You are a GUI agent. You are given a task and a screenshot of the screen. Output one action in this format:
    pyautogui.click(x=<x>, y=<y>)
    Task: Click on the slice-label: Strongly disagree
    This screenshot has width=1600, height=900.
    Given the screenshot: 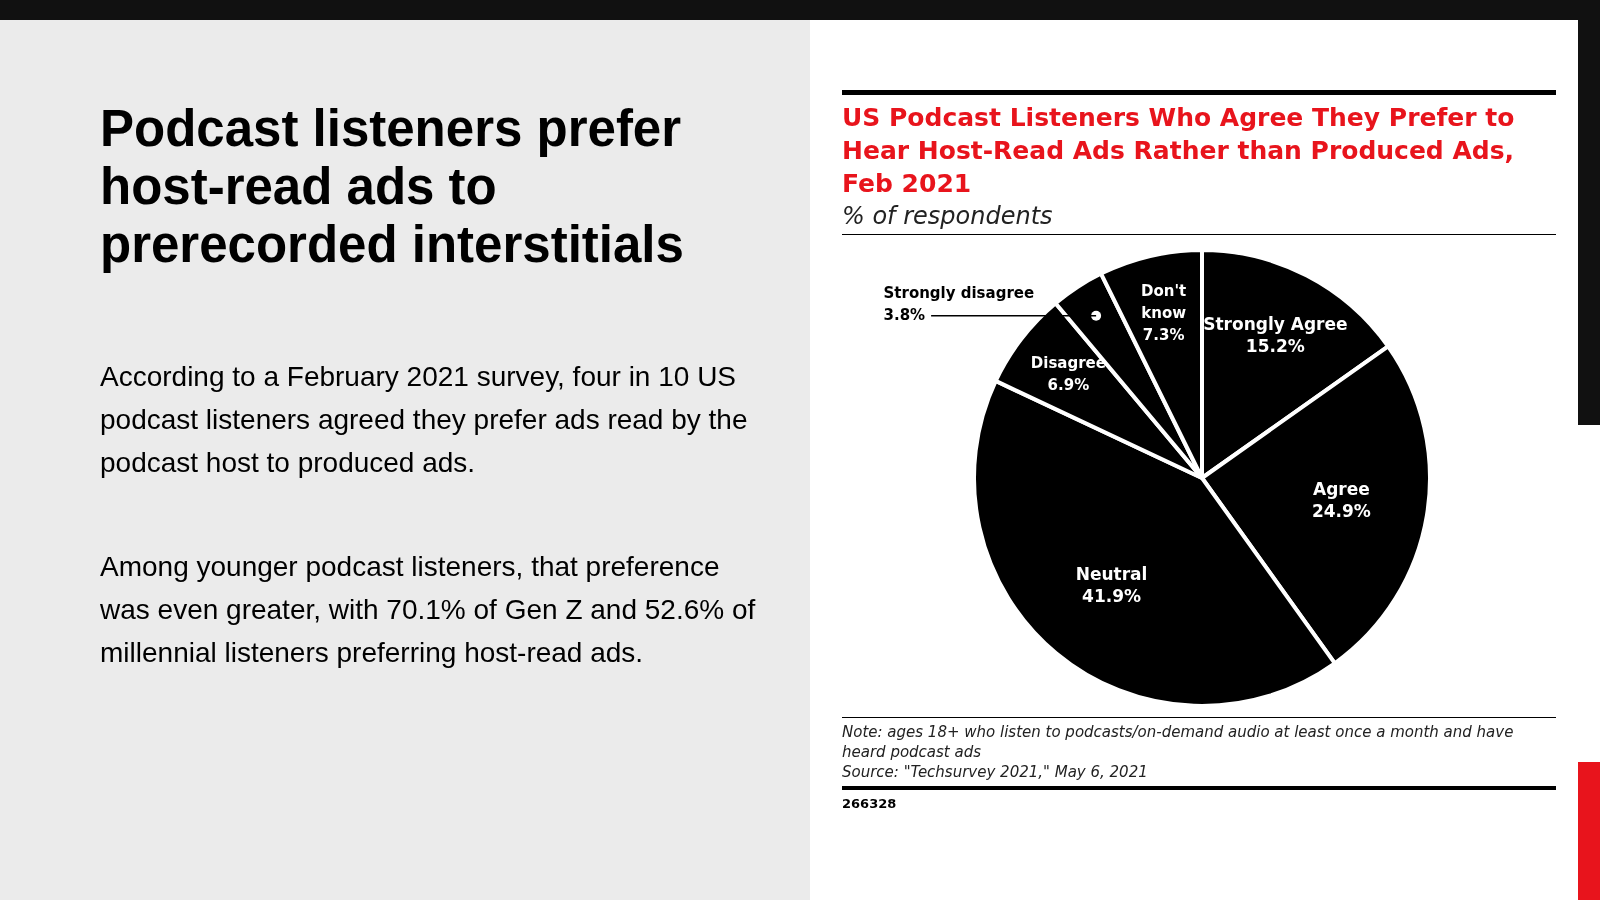 What is the action you would take?
    pyautogui.click(x=959, y=292)
    